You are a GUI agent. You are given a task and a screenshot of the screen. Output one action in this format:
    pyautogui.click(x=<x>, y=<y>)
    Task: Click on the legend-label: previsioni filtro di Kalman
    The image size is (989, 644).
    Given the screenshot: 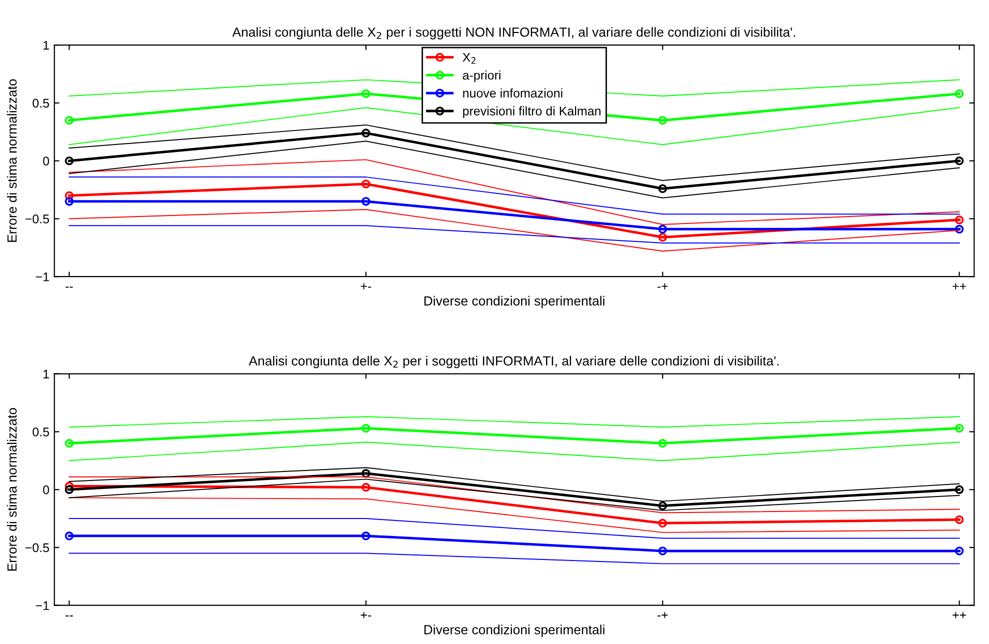 What is the action you would take?
    pyautogui.click(x=531, y=112)
    